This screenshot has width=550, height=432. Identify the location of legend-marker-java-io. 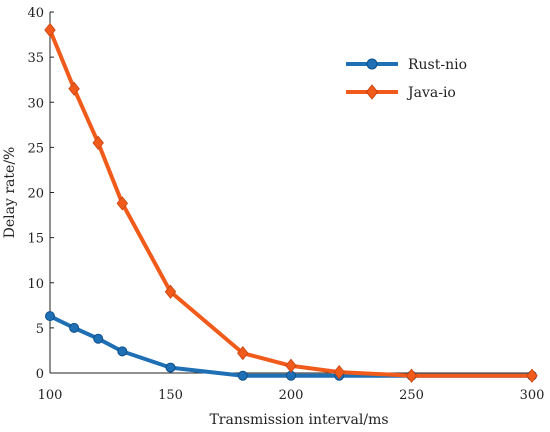
(372, 92).